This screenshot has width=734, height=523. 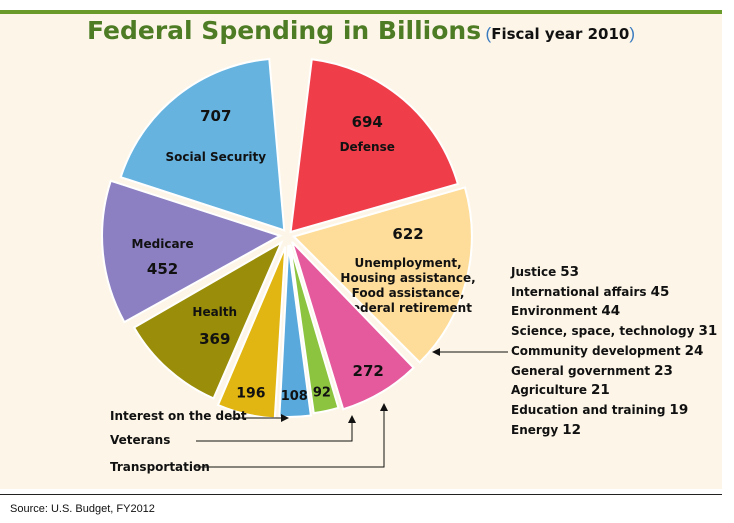 I want to click on slice-label-452-0: Medicare, so click(x=163, y=244).